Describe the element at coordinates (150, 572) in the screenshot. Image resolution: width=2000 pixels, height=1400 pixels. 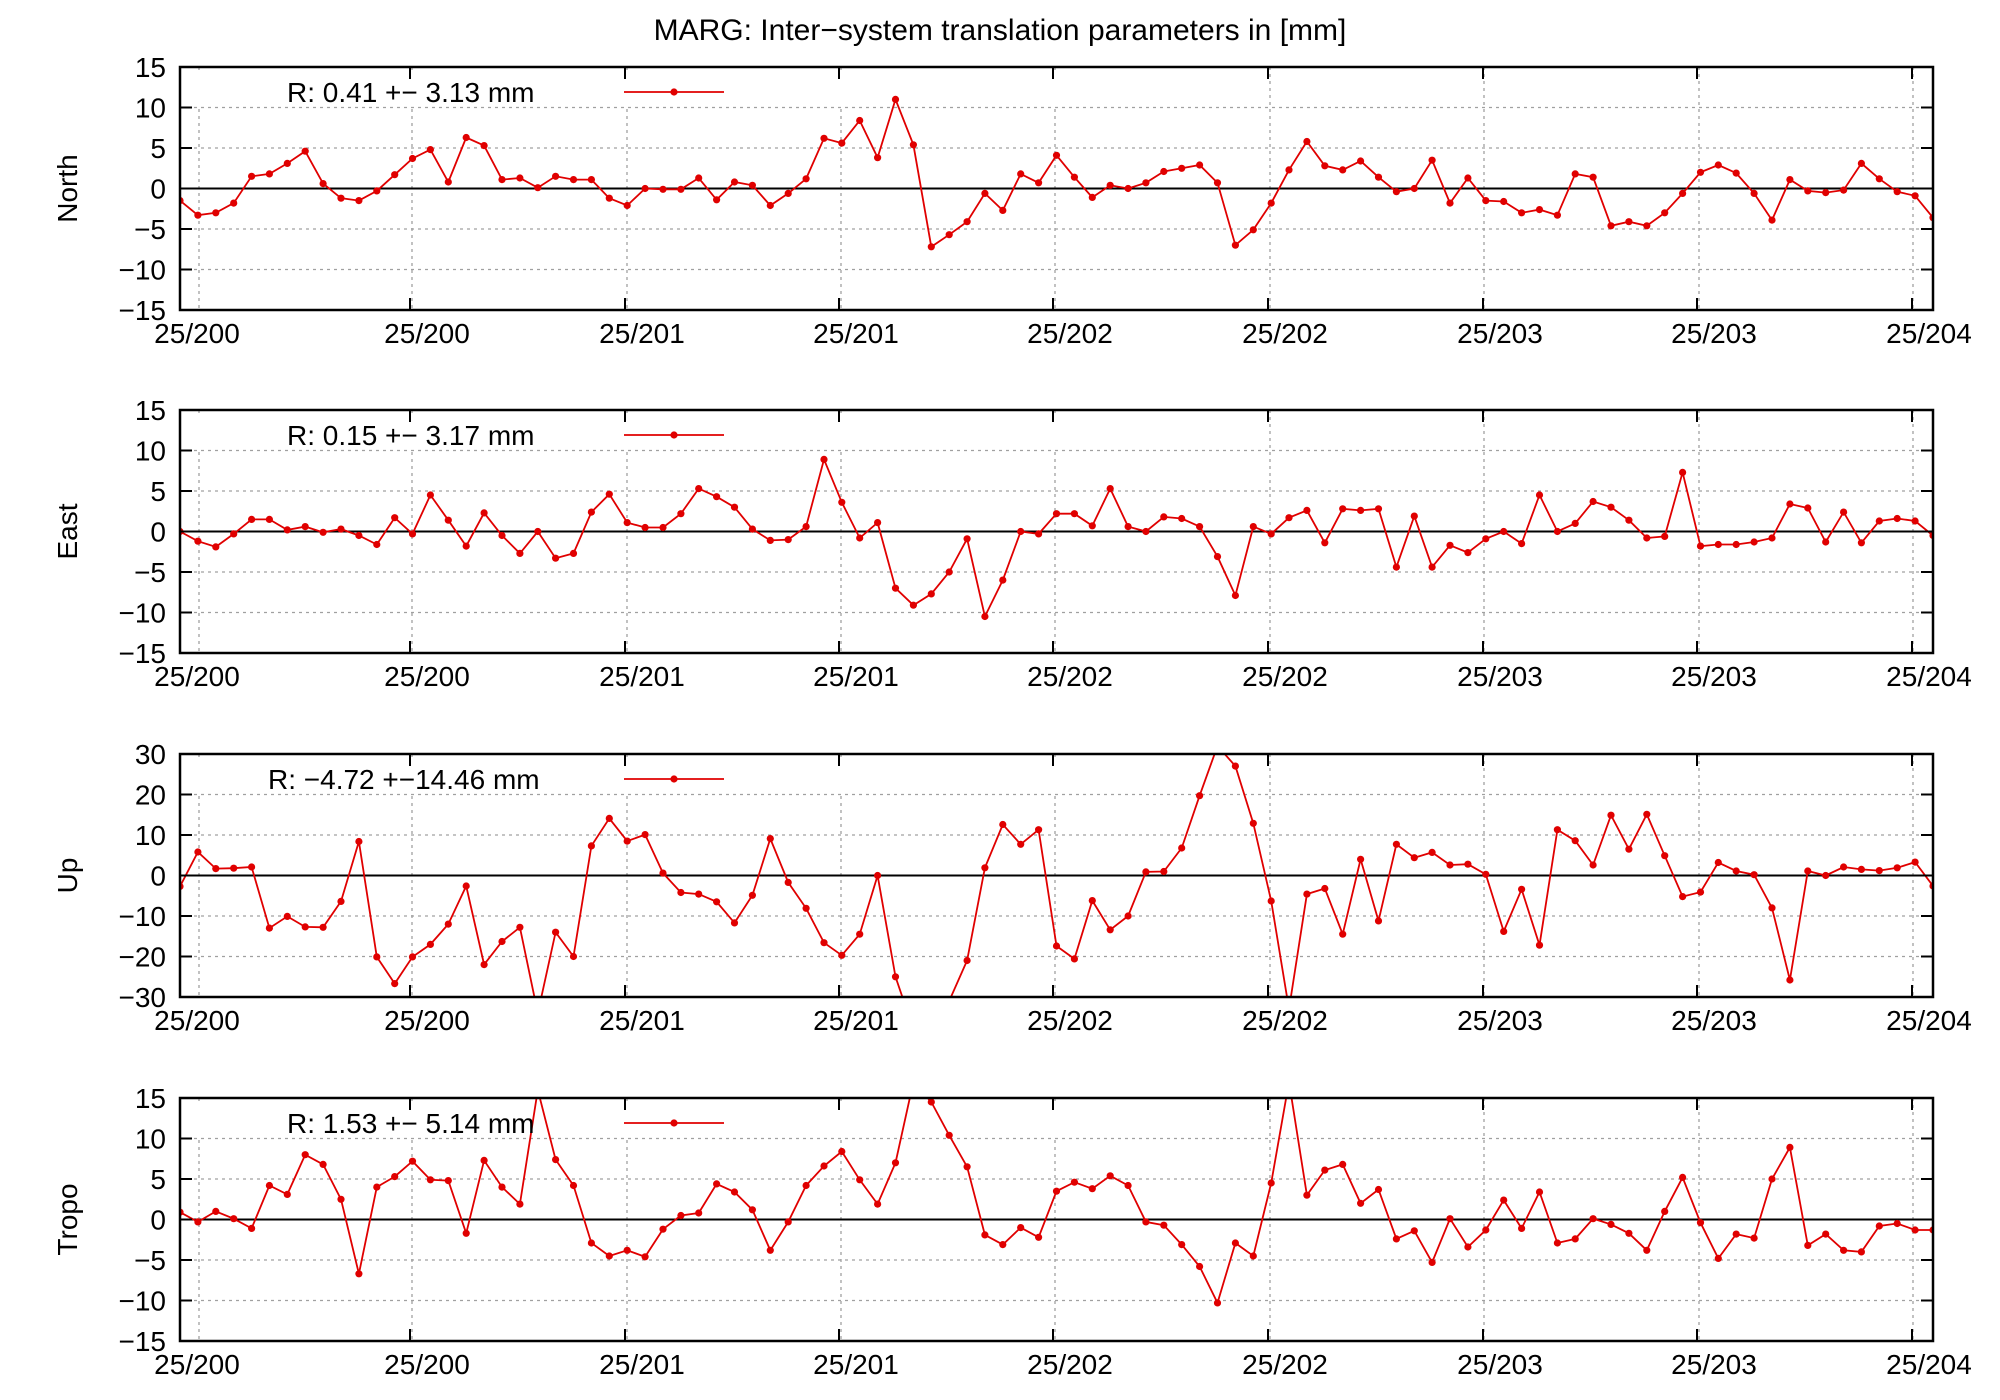
I see `y-tick-label: −5` at that location.